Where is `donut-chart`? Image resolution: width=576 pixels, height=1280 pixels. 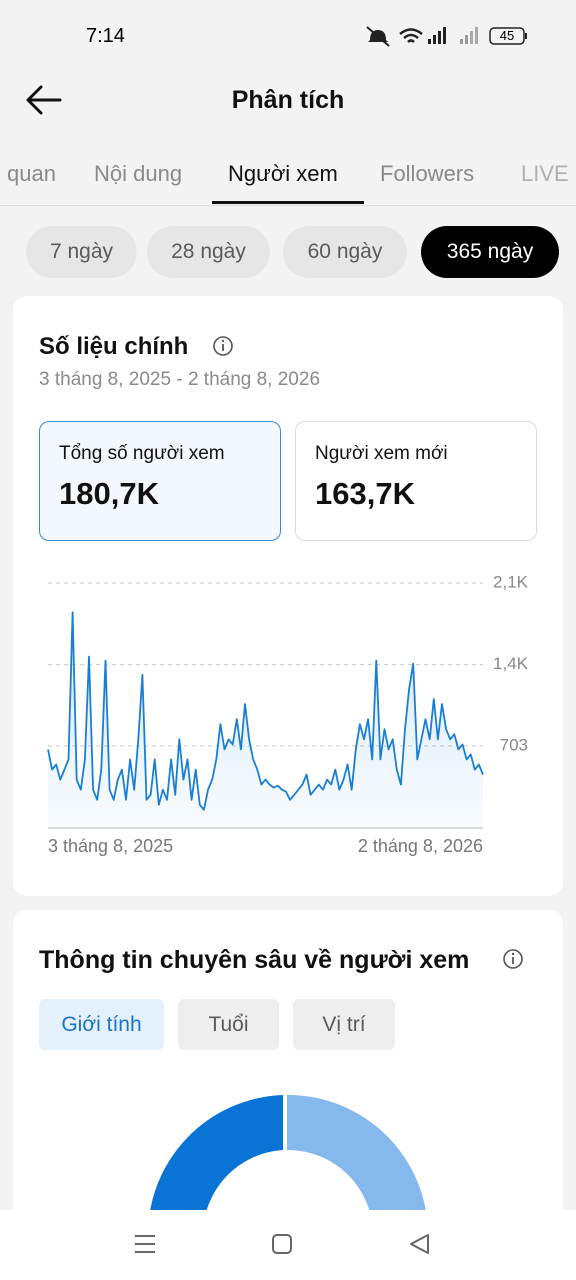
donut-chart is located at coordinates (288, 1152).